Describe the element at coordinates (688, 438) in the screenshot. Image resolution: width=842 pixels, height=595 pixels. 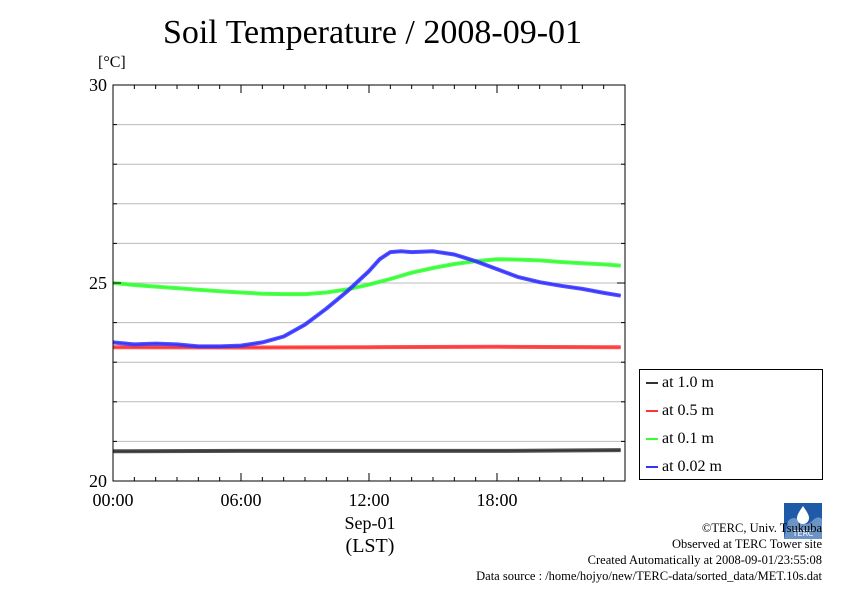
I see `legend-label: at 0.1 m` at that location.